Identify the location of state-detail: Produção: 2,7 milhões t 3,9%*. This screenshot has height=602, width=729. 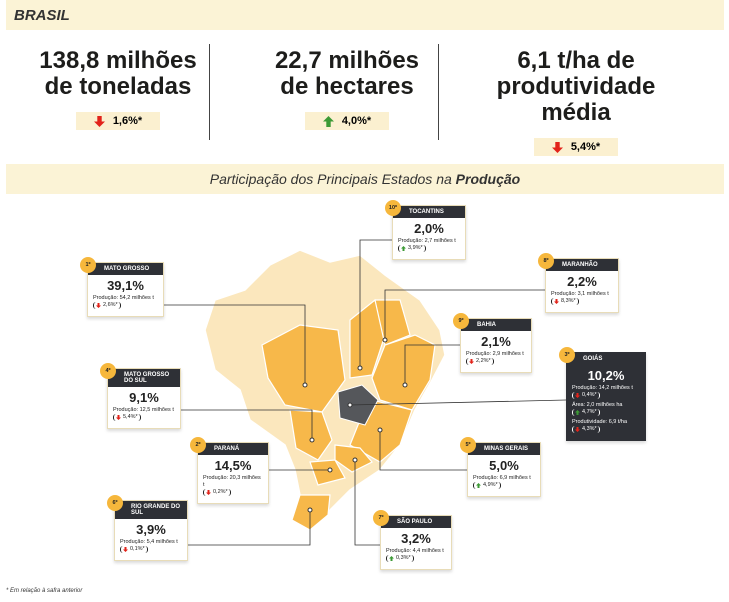
(429, 248).